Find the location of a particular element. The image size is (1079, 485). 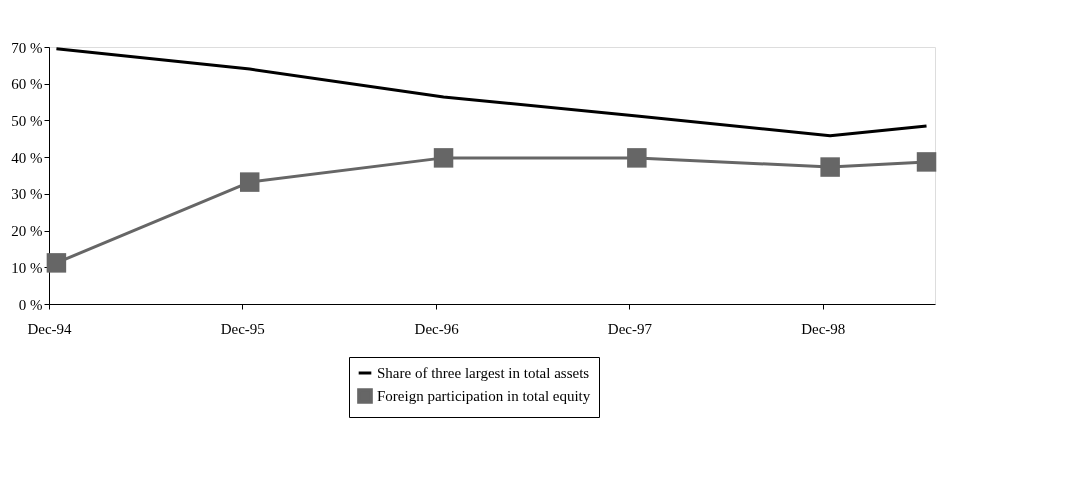

y-tick-label: 60 % is located at coordinates (27, 84).